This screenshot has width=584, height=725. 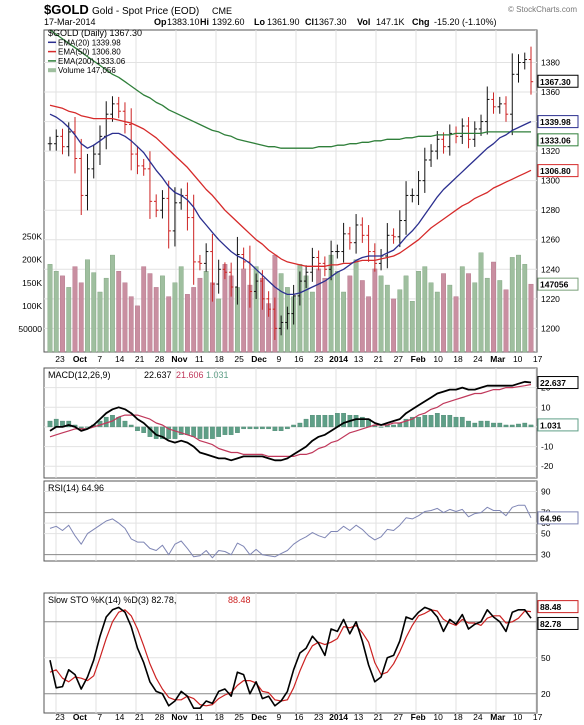 What do you see at coordinates (421, 22) in the screenshot?
I see `header-chg-label: Chg` at bounding box center [421, 22].